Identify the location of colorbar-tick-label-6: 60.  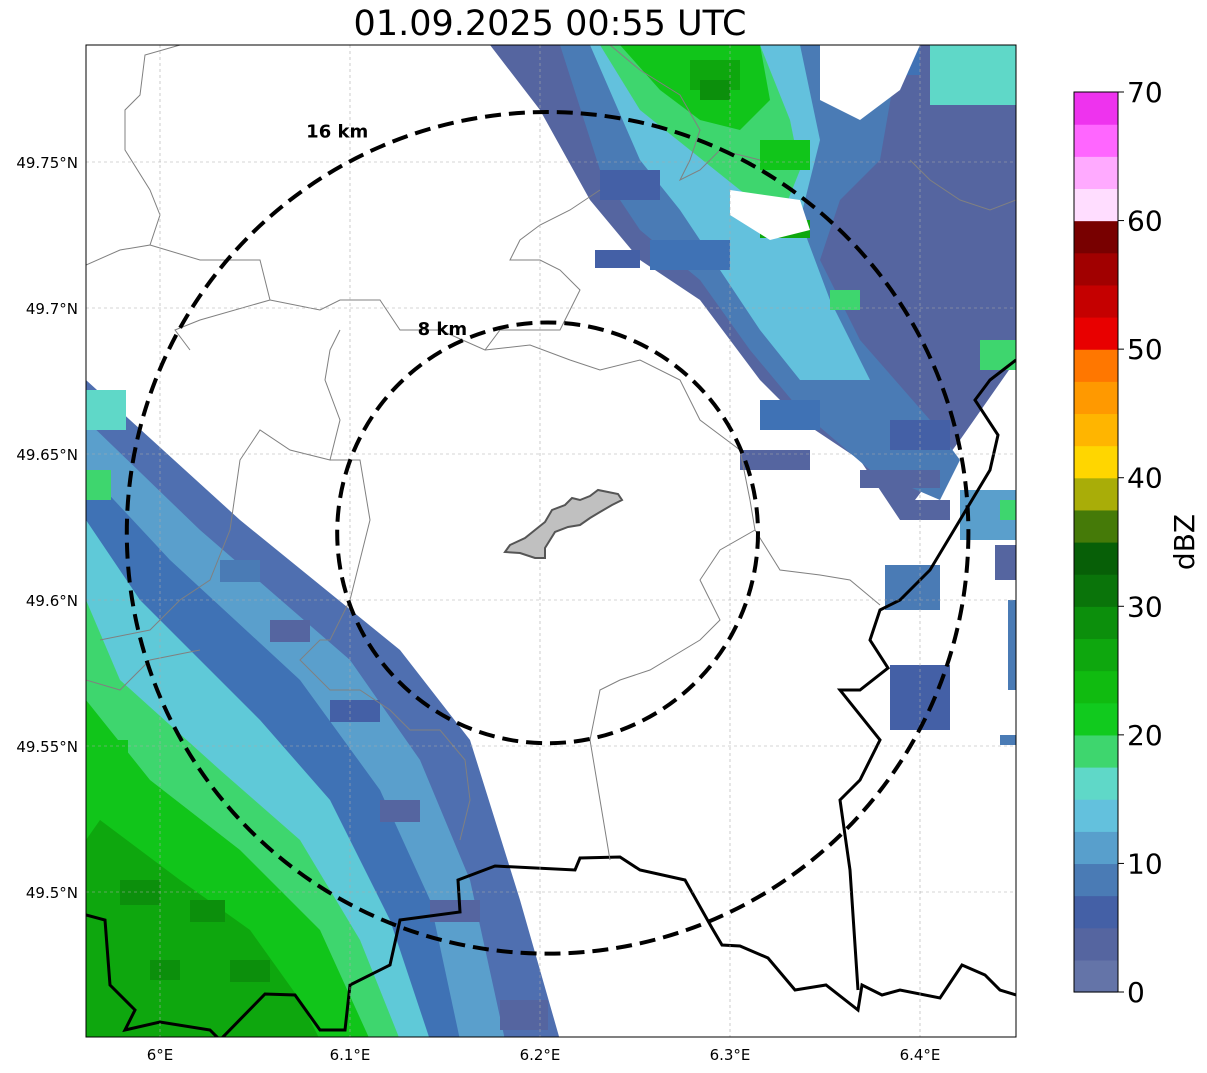
(1145, 221).